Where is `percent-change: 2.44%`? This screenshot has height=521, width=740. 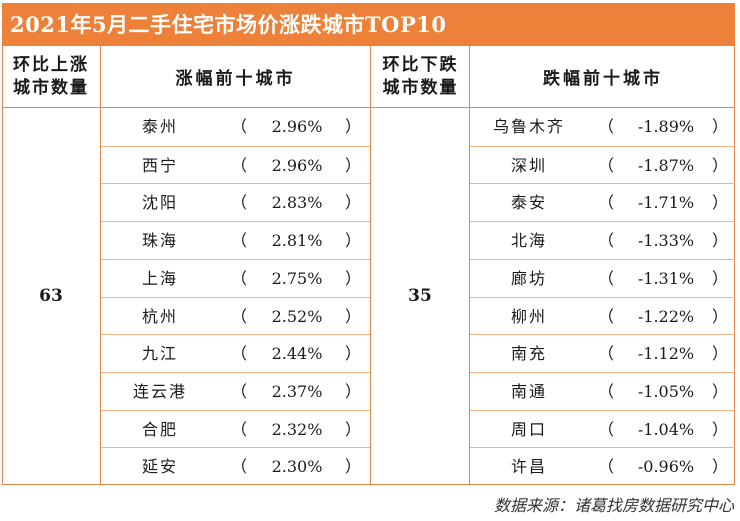 percent-change: 2.44% is located at coordinates (297, 354).